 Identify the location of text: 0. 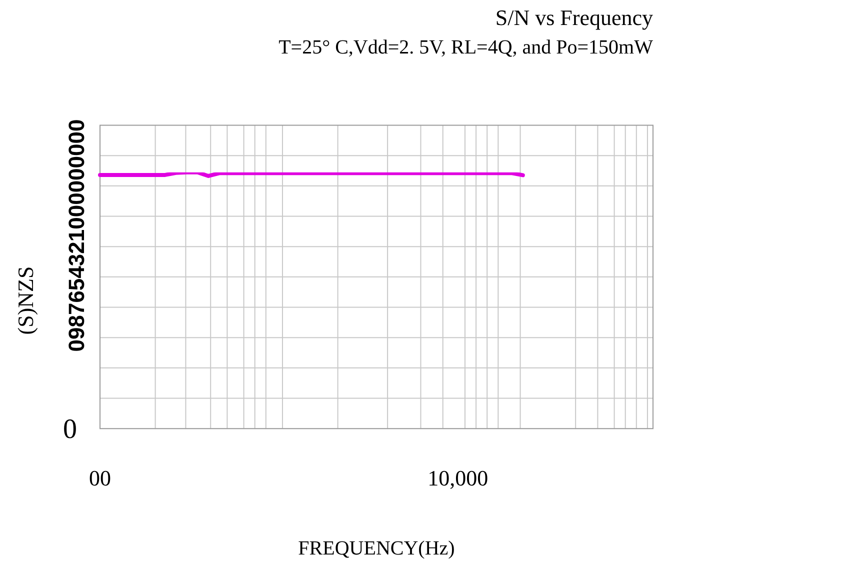
(70, 429).